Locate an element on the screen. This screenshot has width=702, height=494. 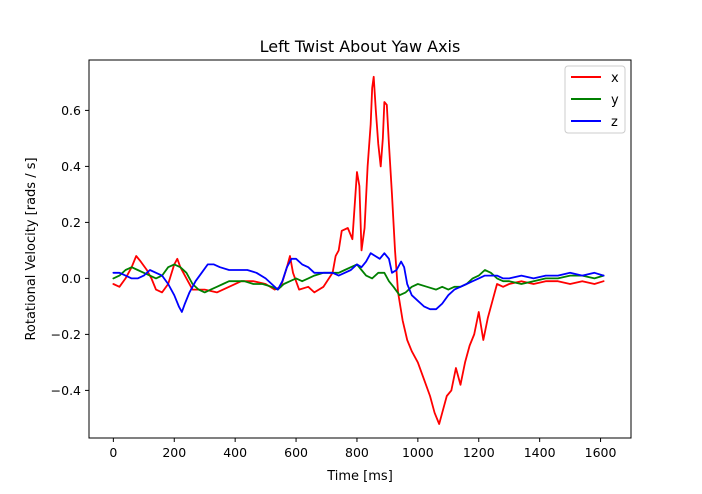
x-tick-label: 200 is located at coordinates (174, 452).